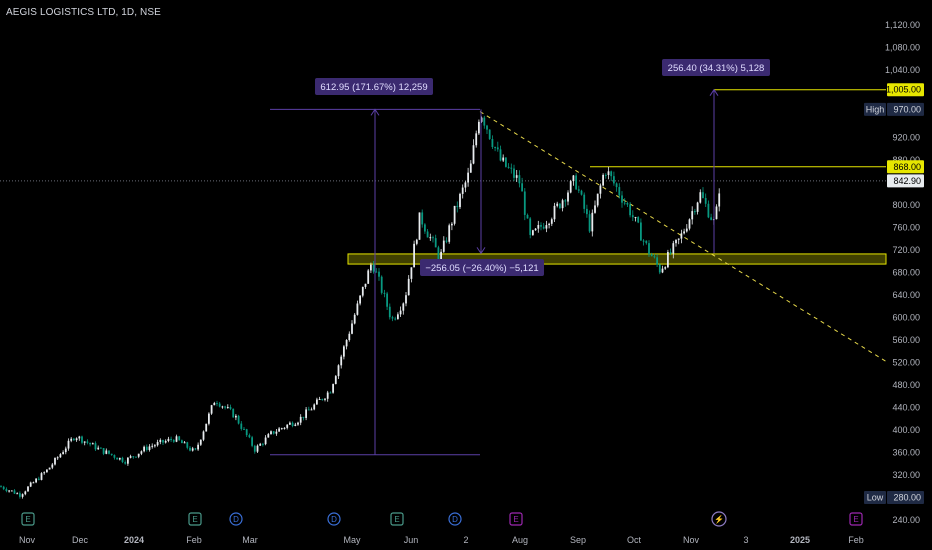  Describe the element at coordinates (691, 540) in the screenshot. I see `x-tick-label: Nov` at that location.